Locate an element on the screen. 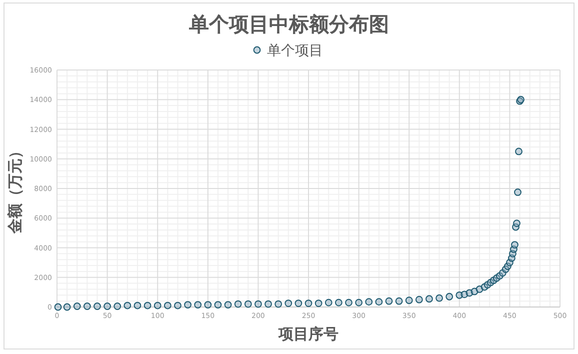  legend-label: 单个项目 is located at coordinates (295, 51).